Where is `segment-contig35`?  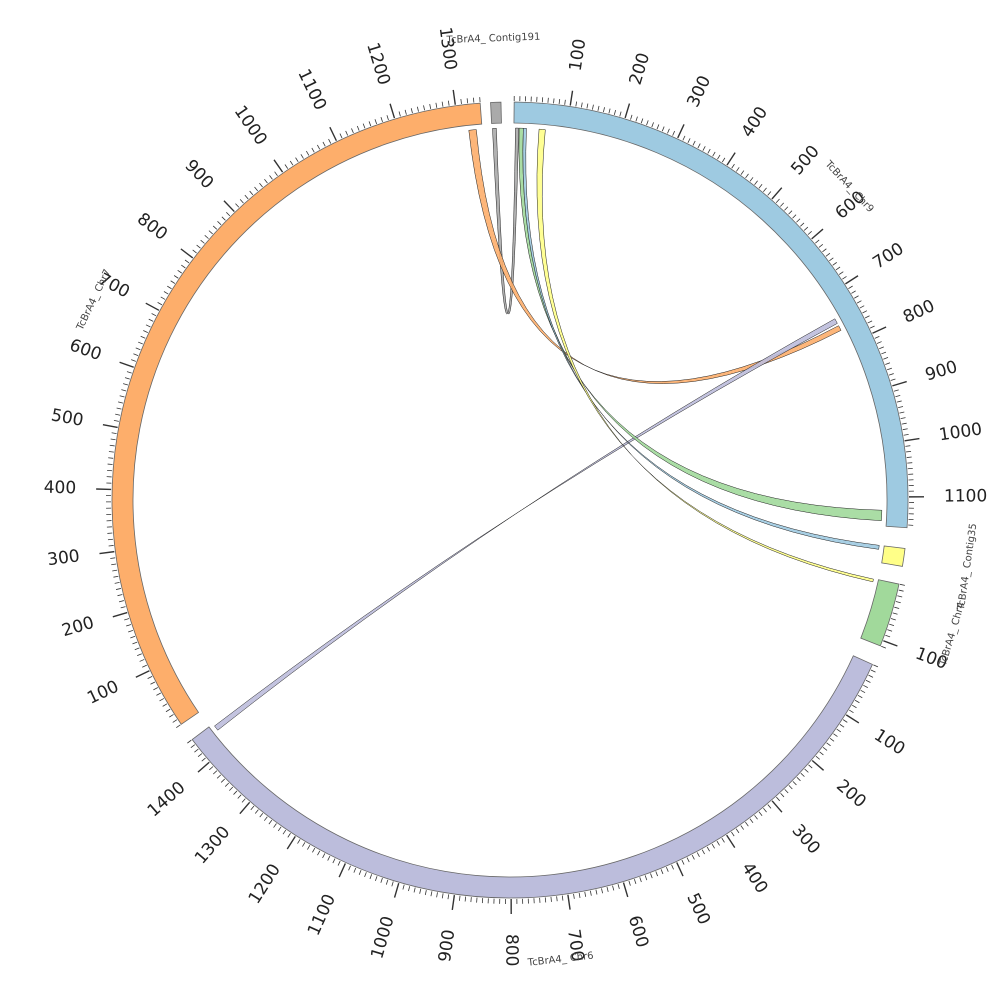 segment-contig35 is located at coordinates (893, 556).